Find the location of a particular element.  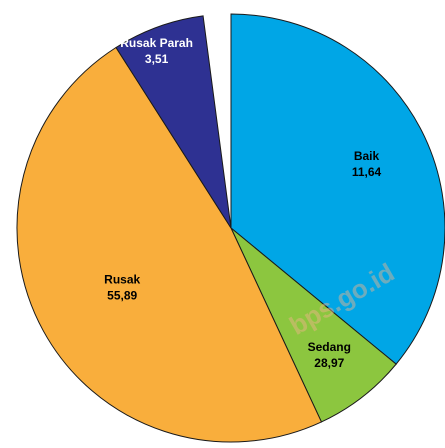

slice-value-rusak-parah: 3,51 is located at coordinates (157, 59).